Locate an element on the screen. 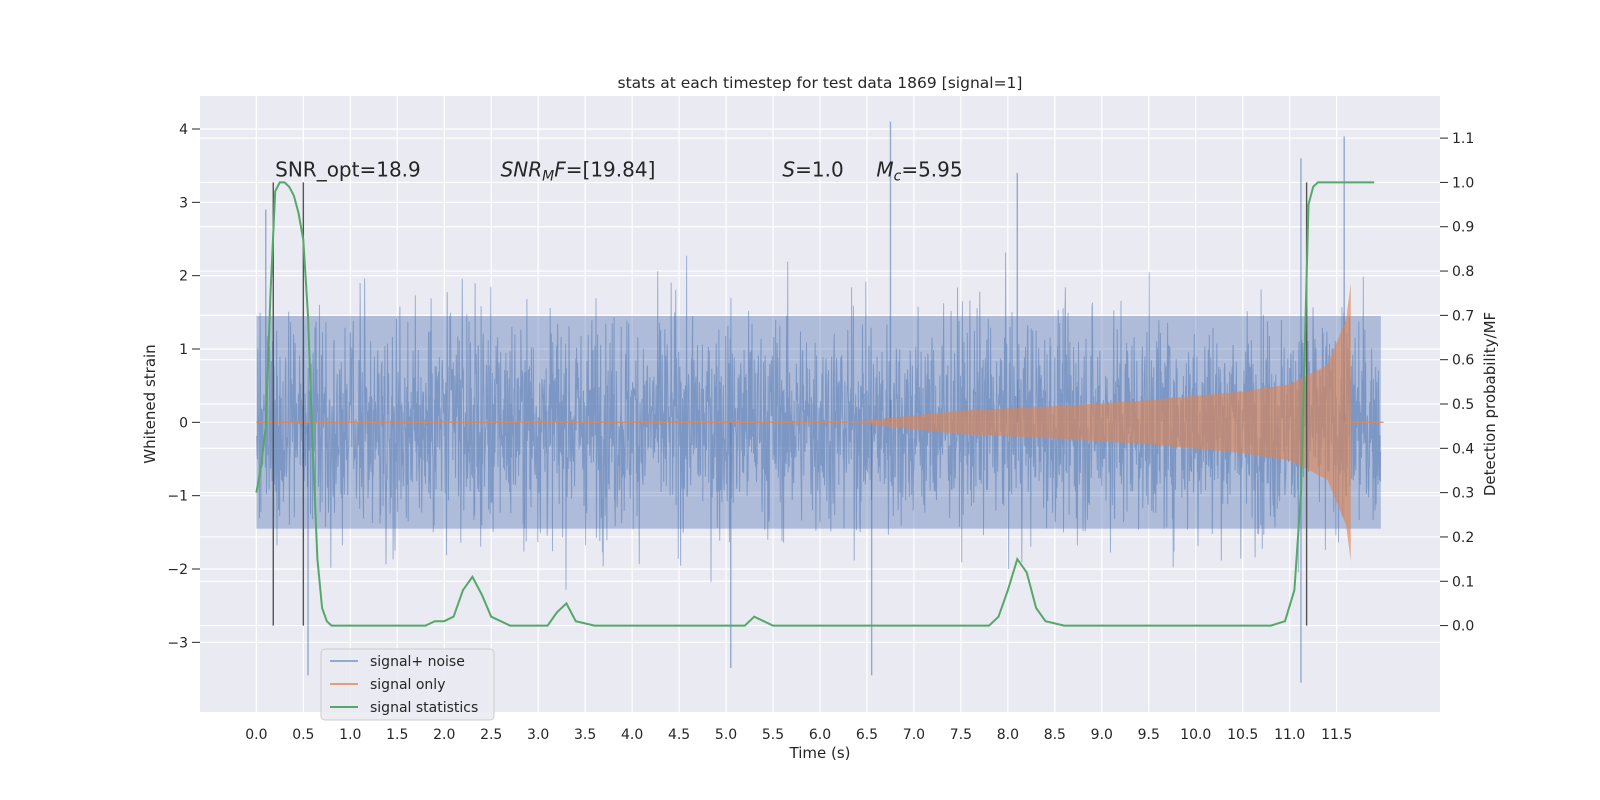  annotation-s: S=1.0 is located at coordinates (812, 170).